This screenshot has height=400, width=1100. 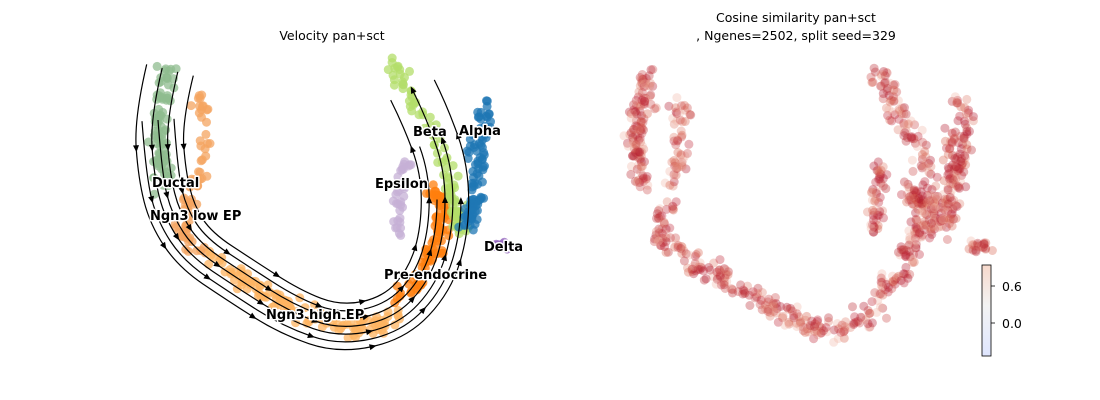 I want to click on streamline, so click(x=302, y=189).